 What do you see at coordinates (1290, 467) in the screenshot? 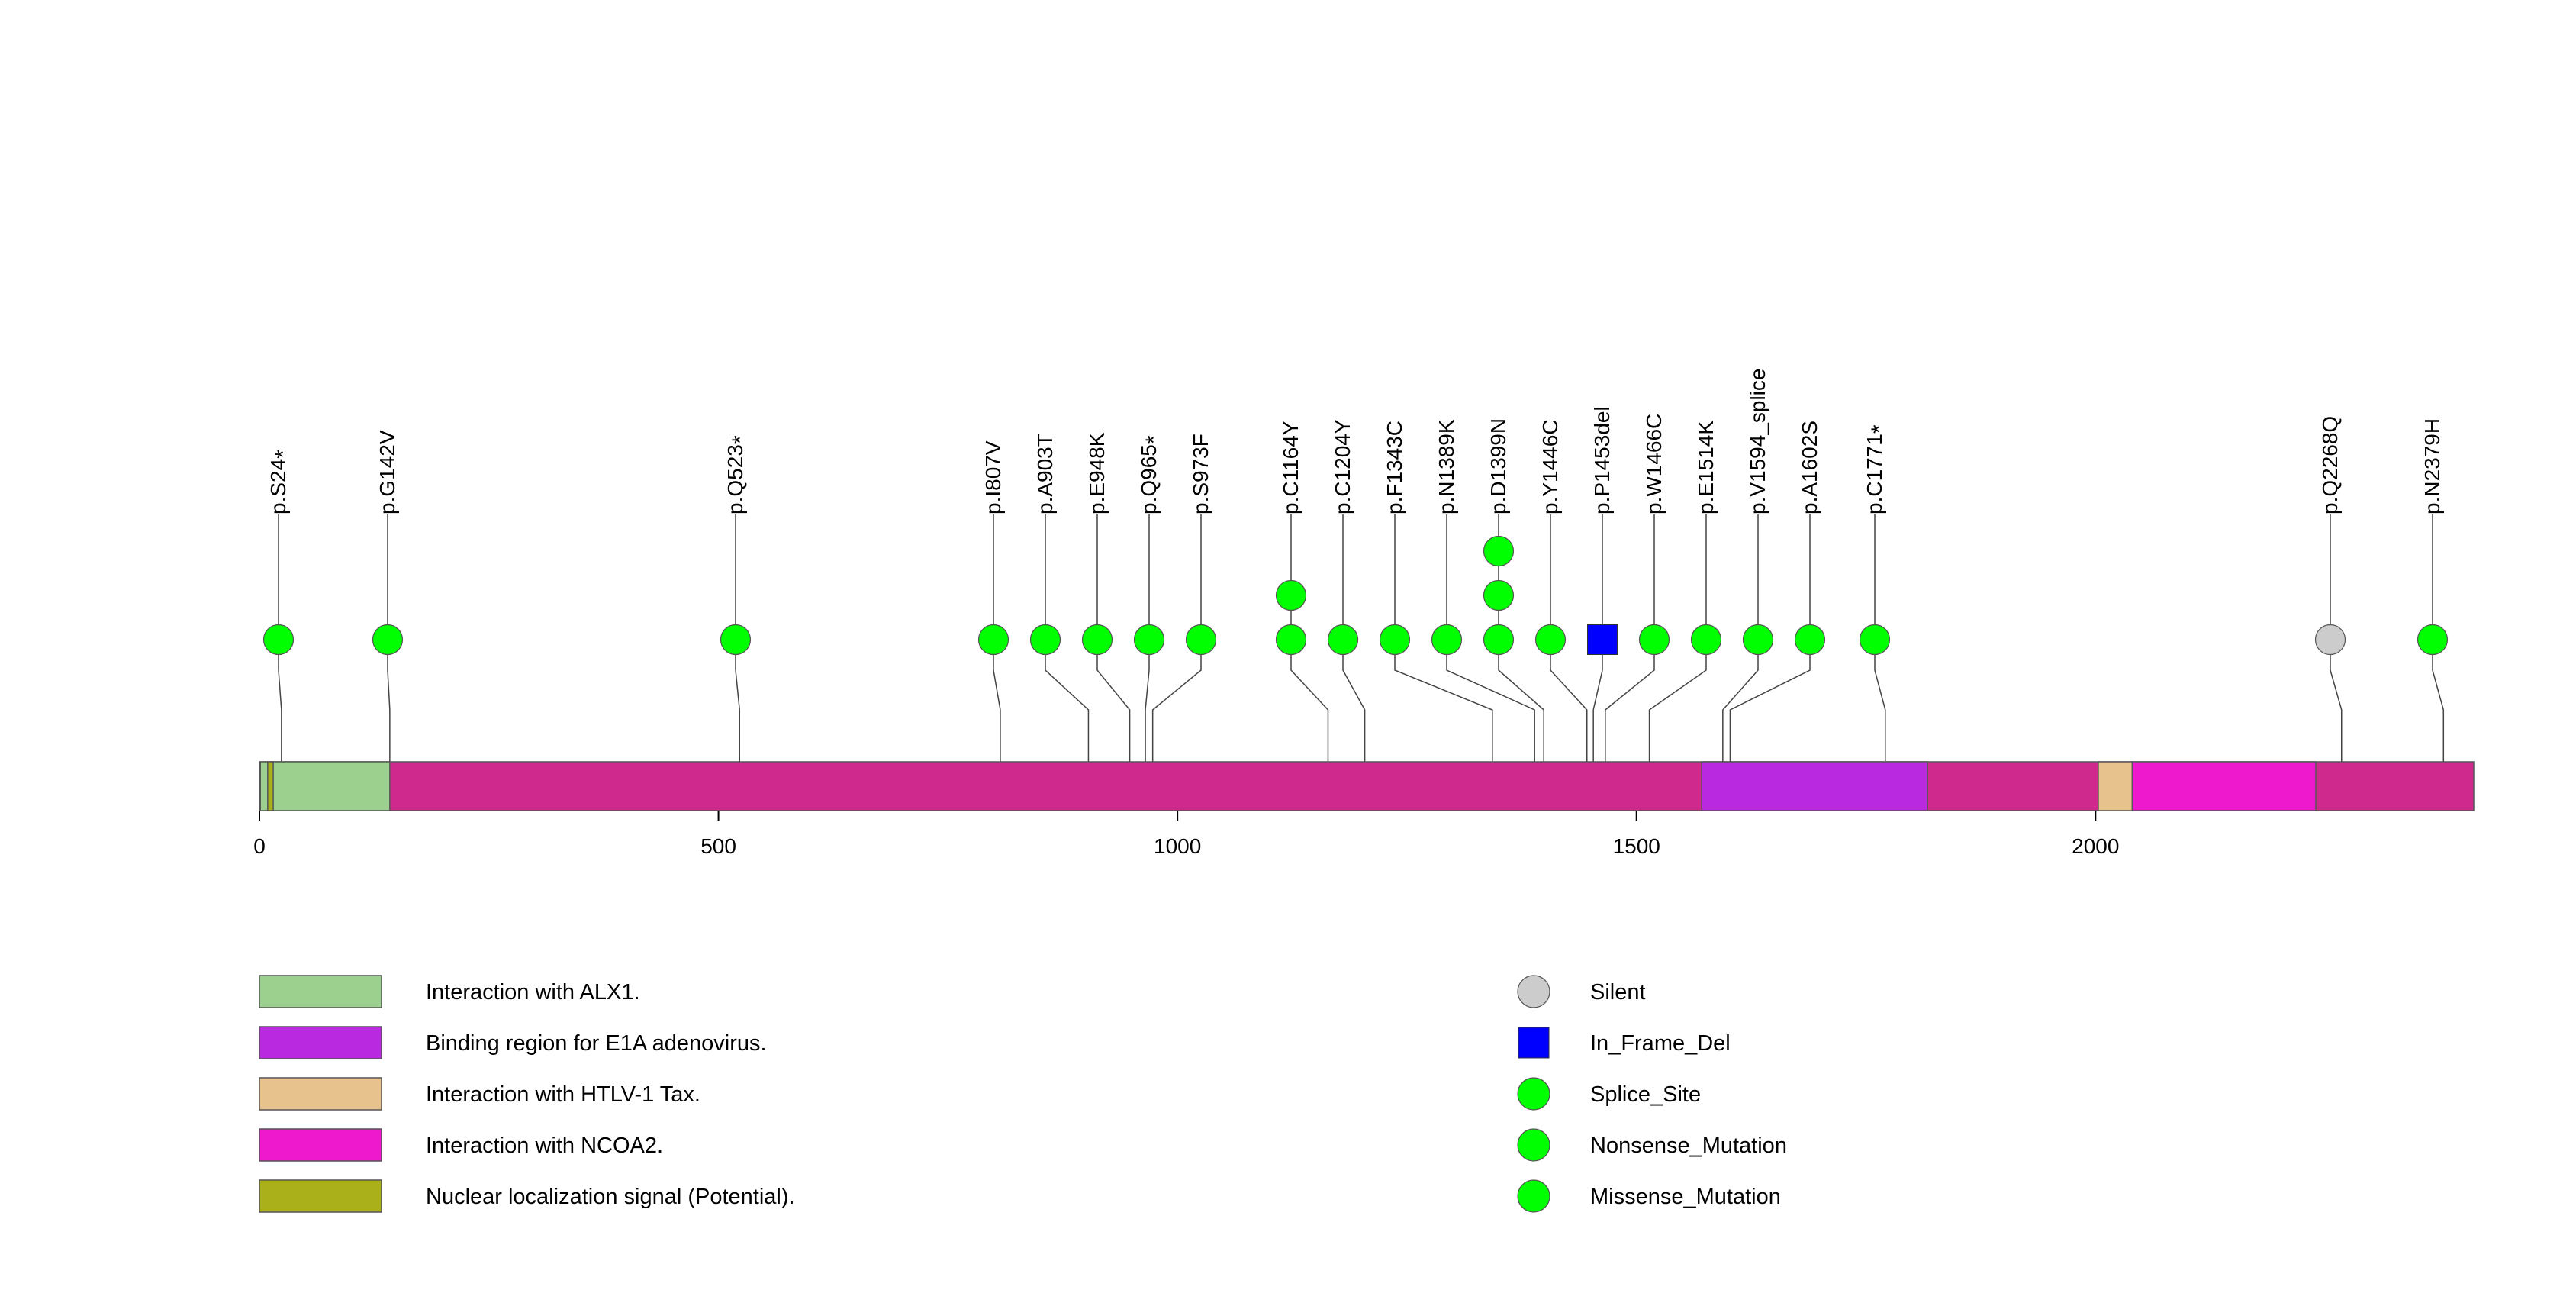
I see `mutation-label-p-c1164y: p.C1164Y` at bounding box center [1290, 467].